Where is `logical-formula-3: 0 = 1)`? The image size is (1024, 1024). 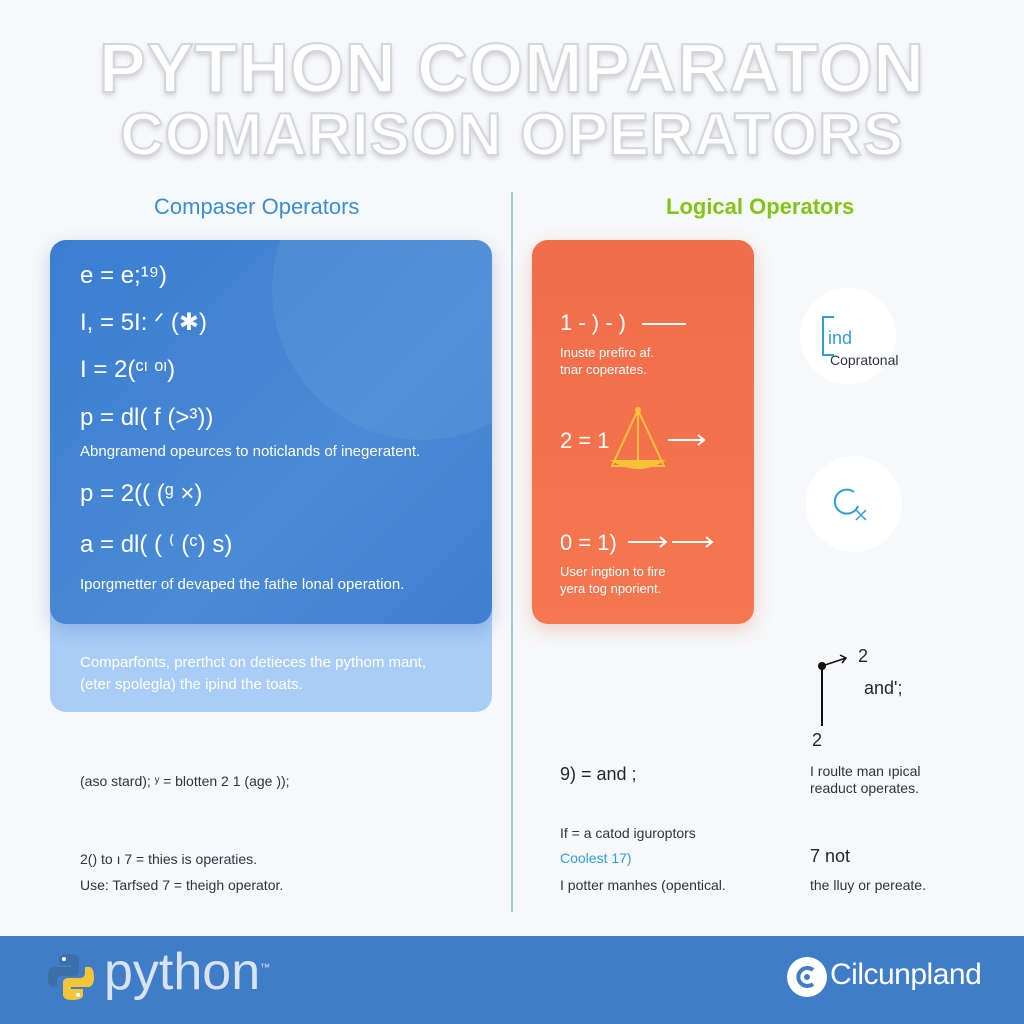 logical-formula-3: 0 = 1) is located at coordinates (588, 542).